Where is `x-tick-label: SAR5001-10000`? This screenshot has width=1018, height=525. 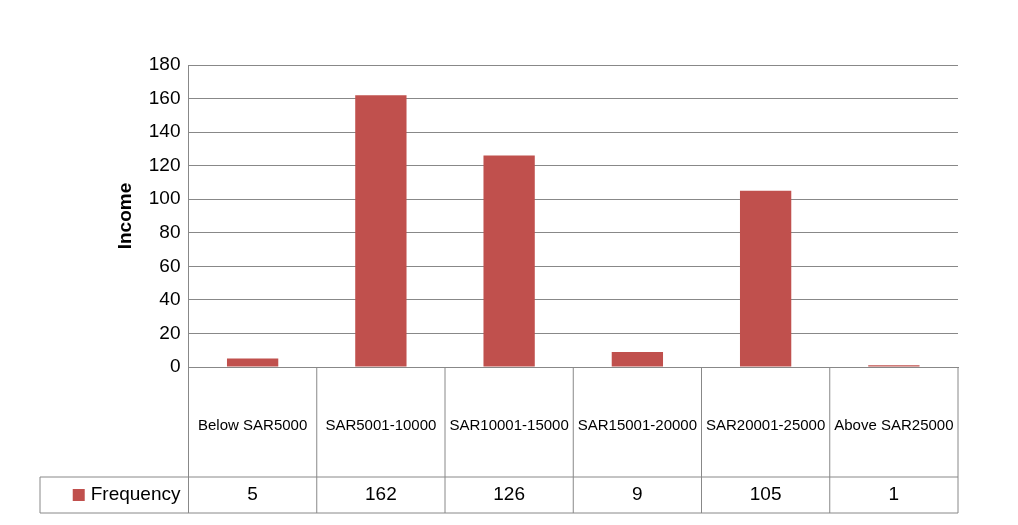
x-tick-label: SAR5001-10000 is located at coordinates (381, 425).